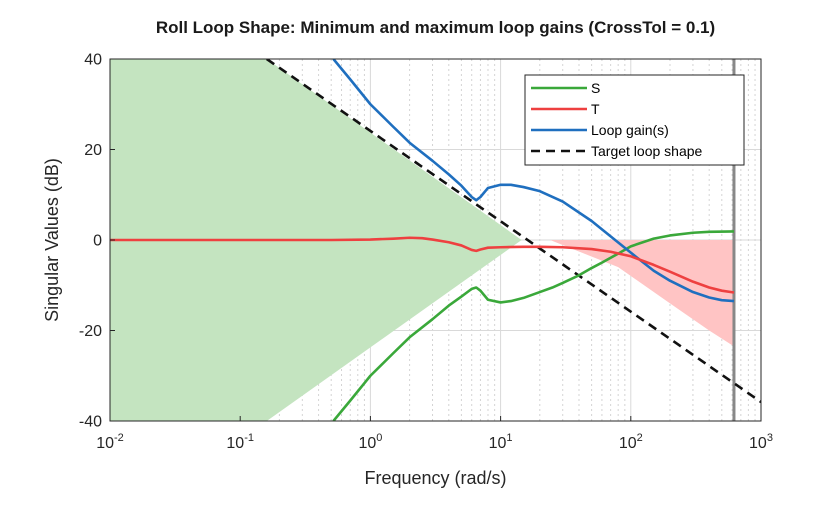 The width and height of the screenshot is (840, 506). Describe the element at coordinates (90, 331) in the screenshot. I see `y-tick-label: -20` at that location.